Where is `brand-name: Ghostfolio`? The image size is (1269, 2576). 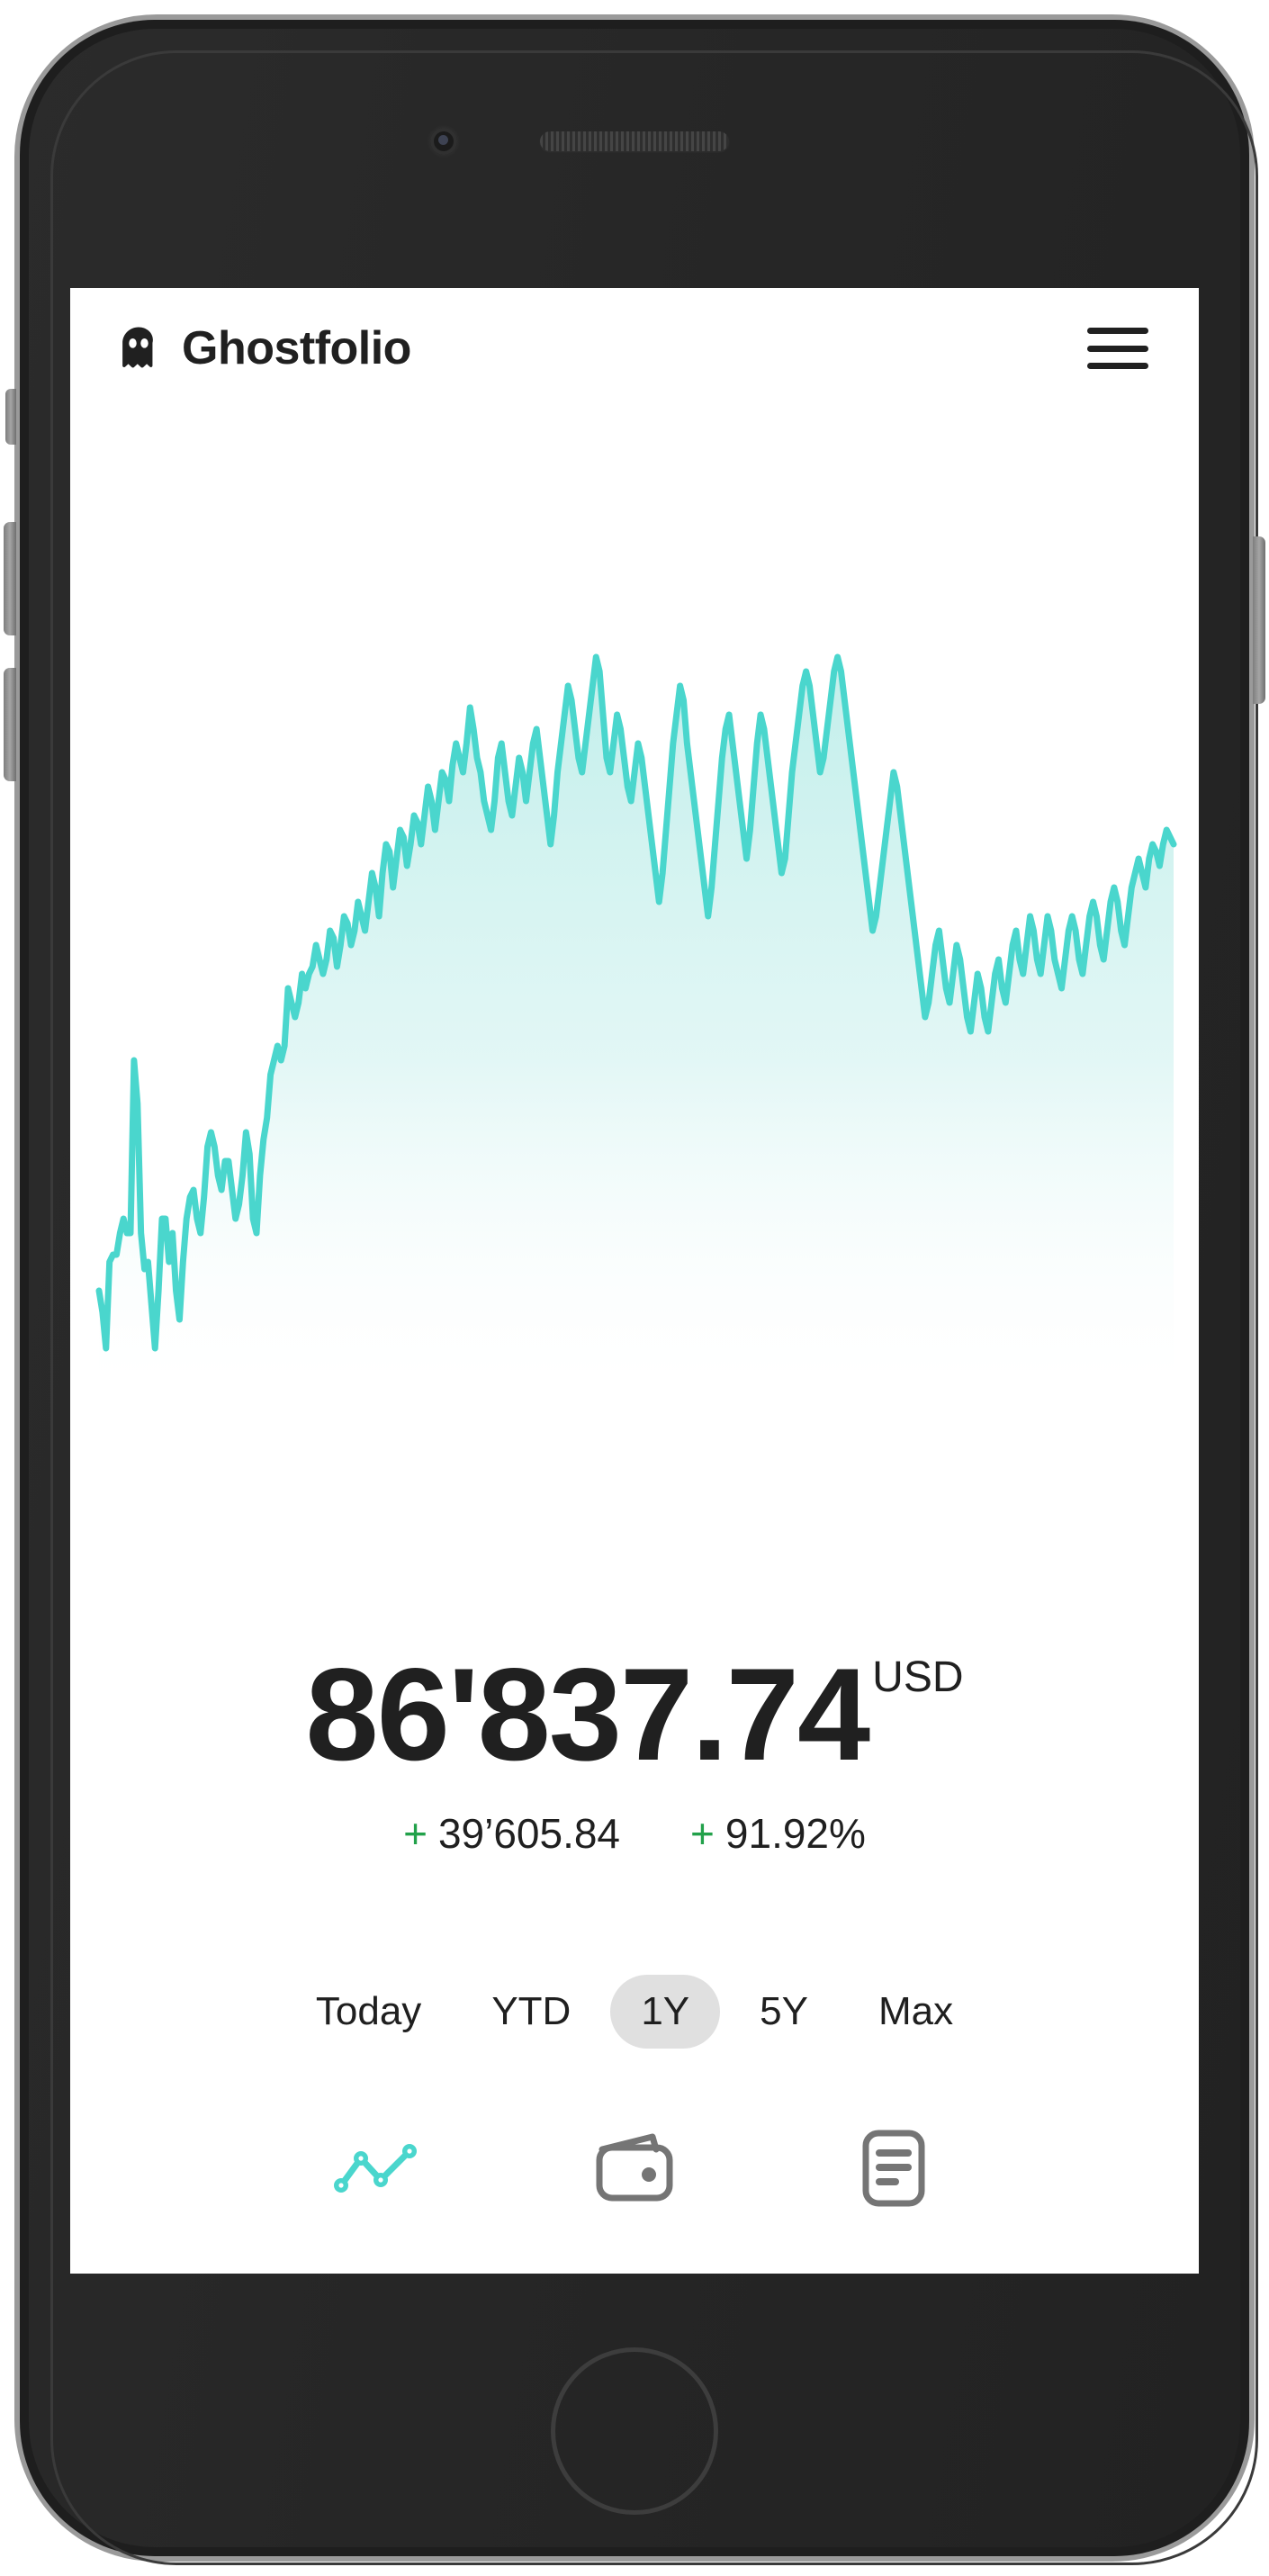 brand-name: Ghostfolio is located at coordinates (296, 348).